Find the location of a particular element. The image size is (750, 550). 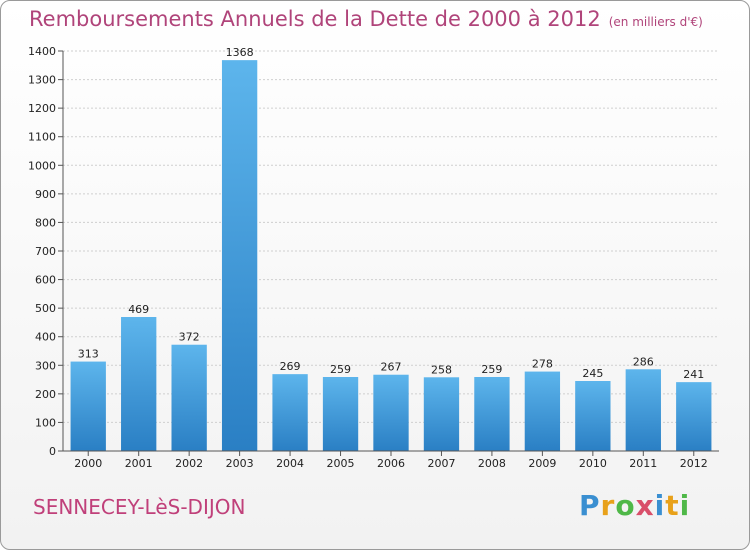

bar-2008 is located at coordinates (492, 414).